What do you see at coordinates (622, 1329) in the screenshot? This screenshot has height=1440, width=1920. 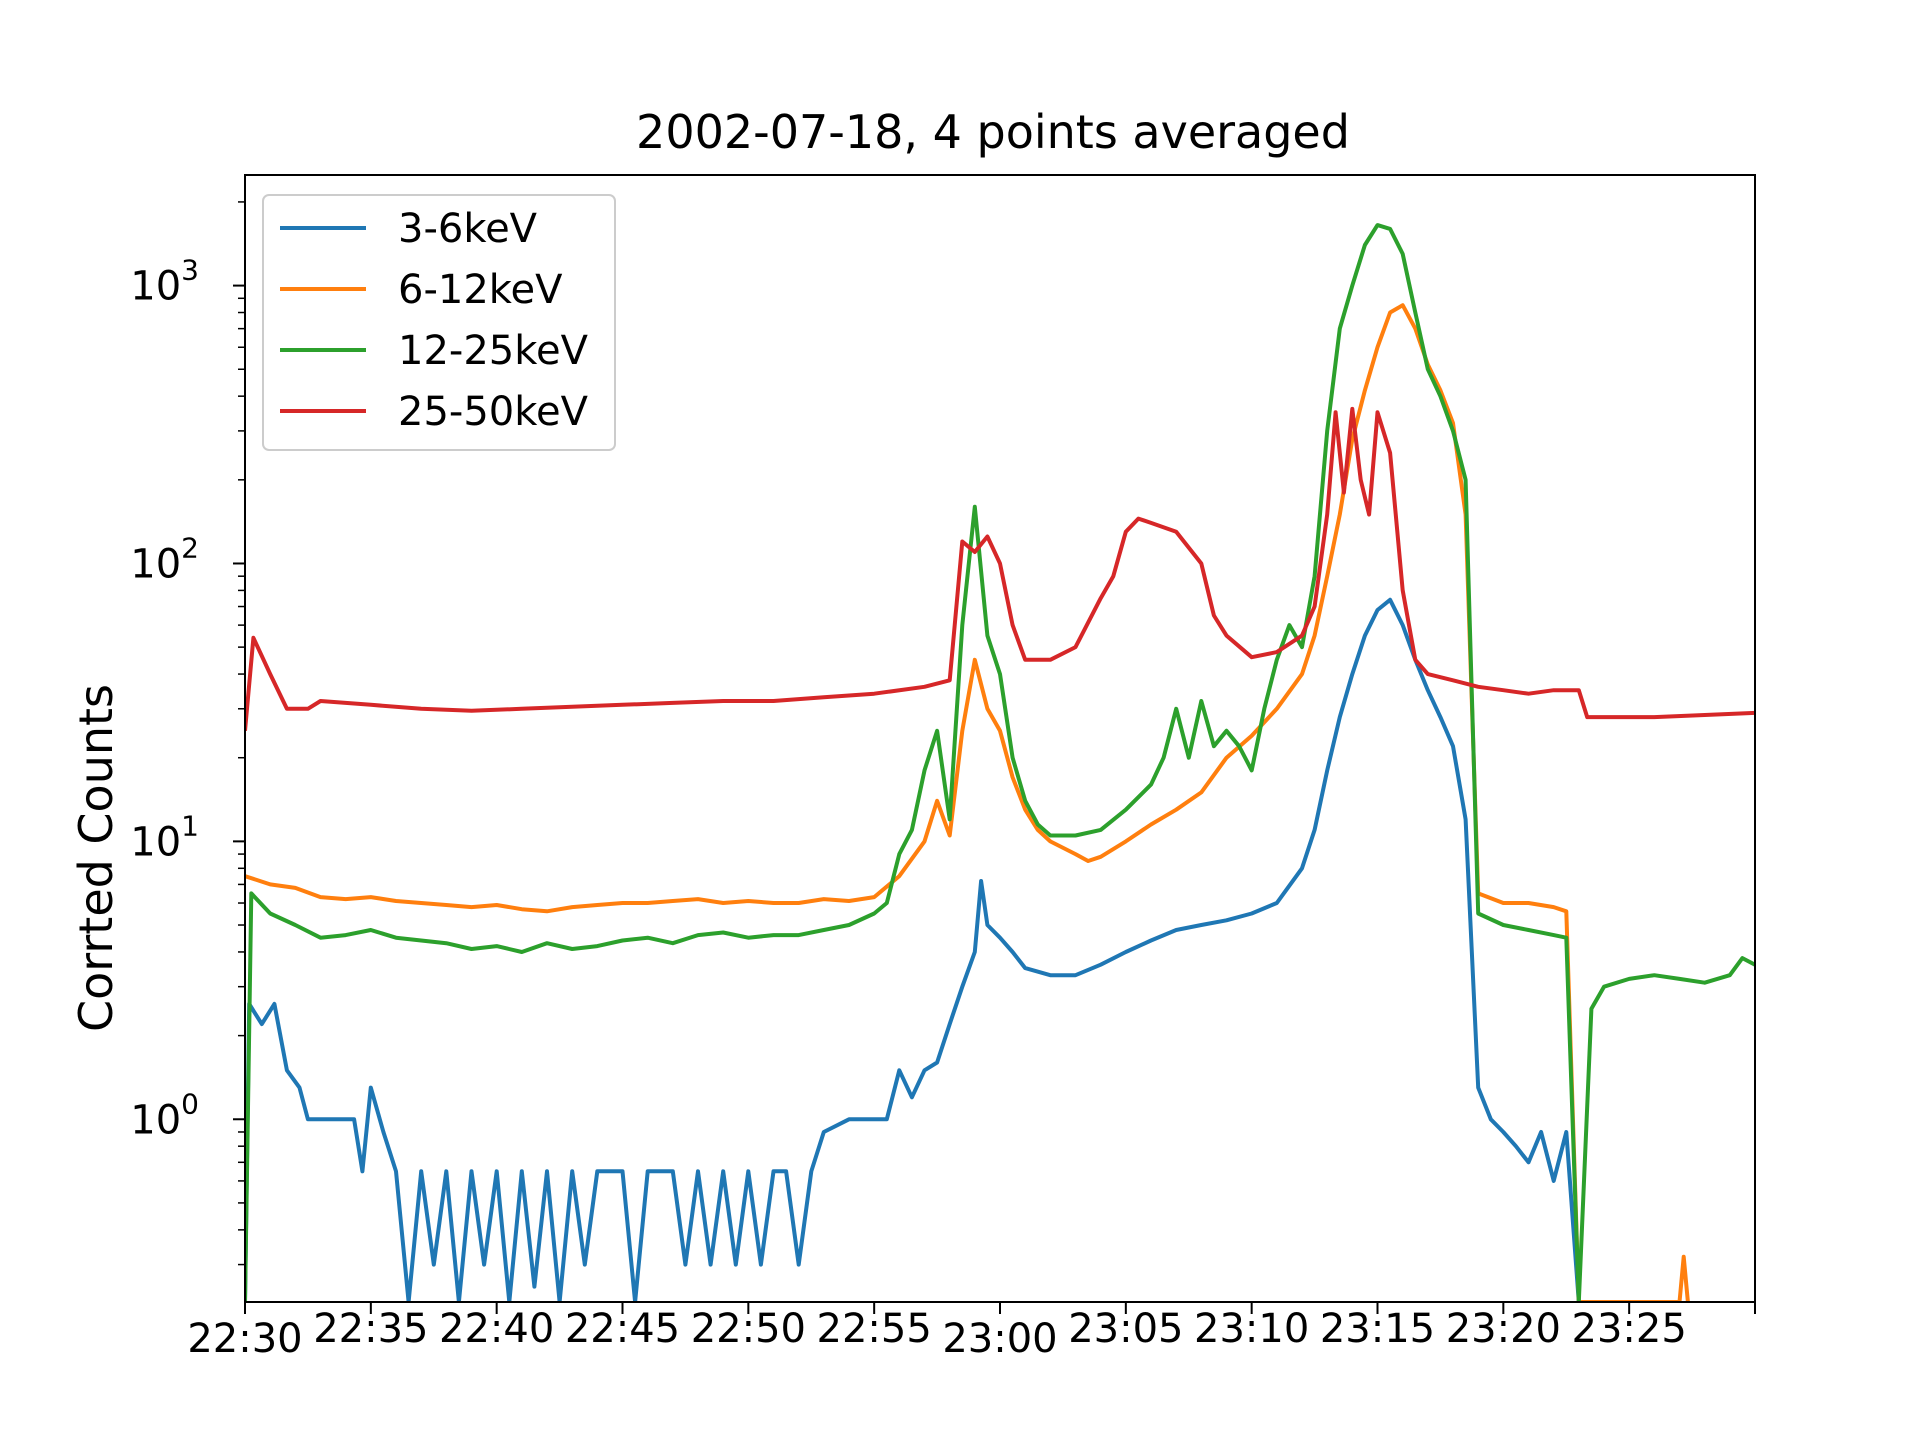 I see `x-tick-label: 22:45` at bounding box center [622, 1329].